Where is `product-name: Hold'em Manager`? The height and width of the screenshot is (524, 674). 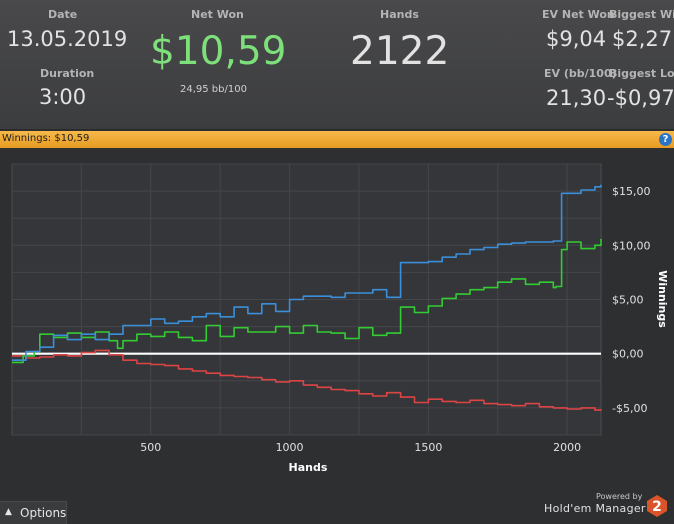
product-name: Hold'em Manager is located at coordinates (595, 508).